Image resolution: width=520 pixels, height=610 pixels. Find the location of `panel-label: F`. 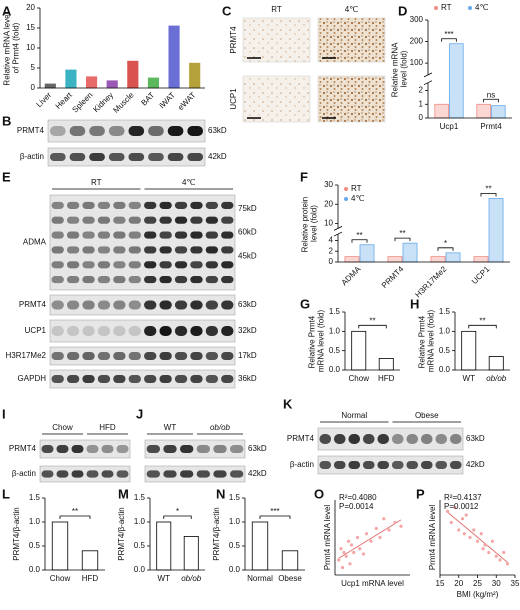

panel-label: F is located at coordinates (304, 176).